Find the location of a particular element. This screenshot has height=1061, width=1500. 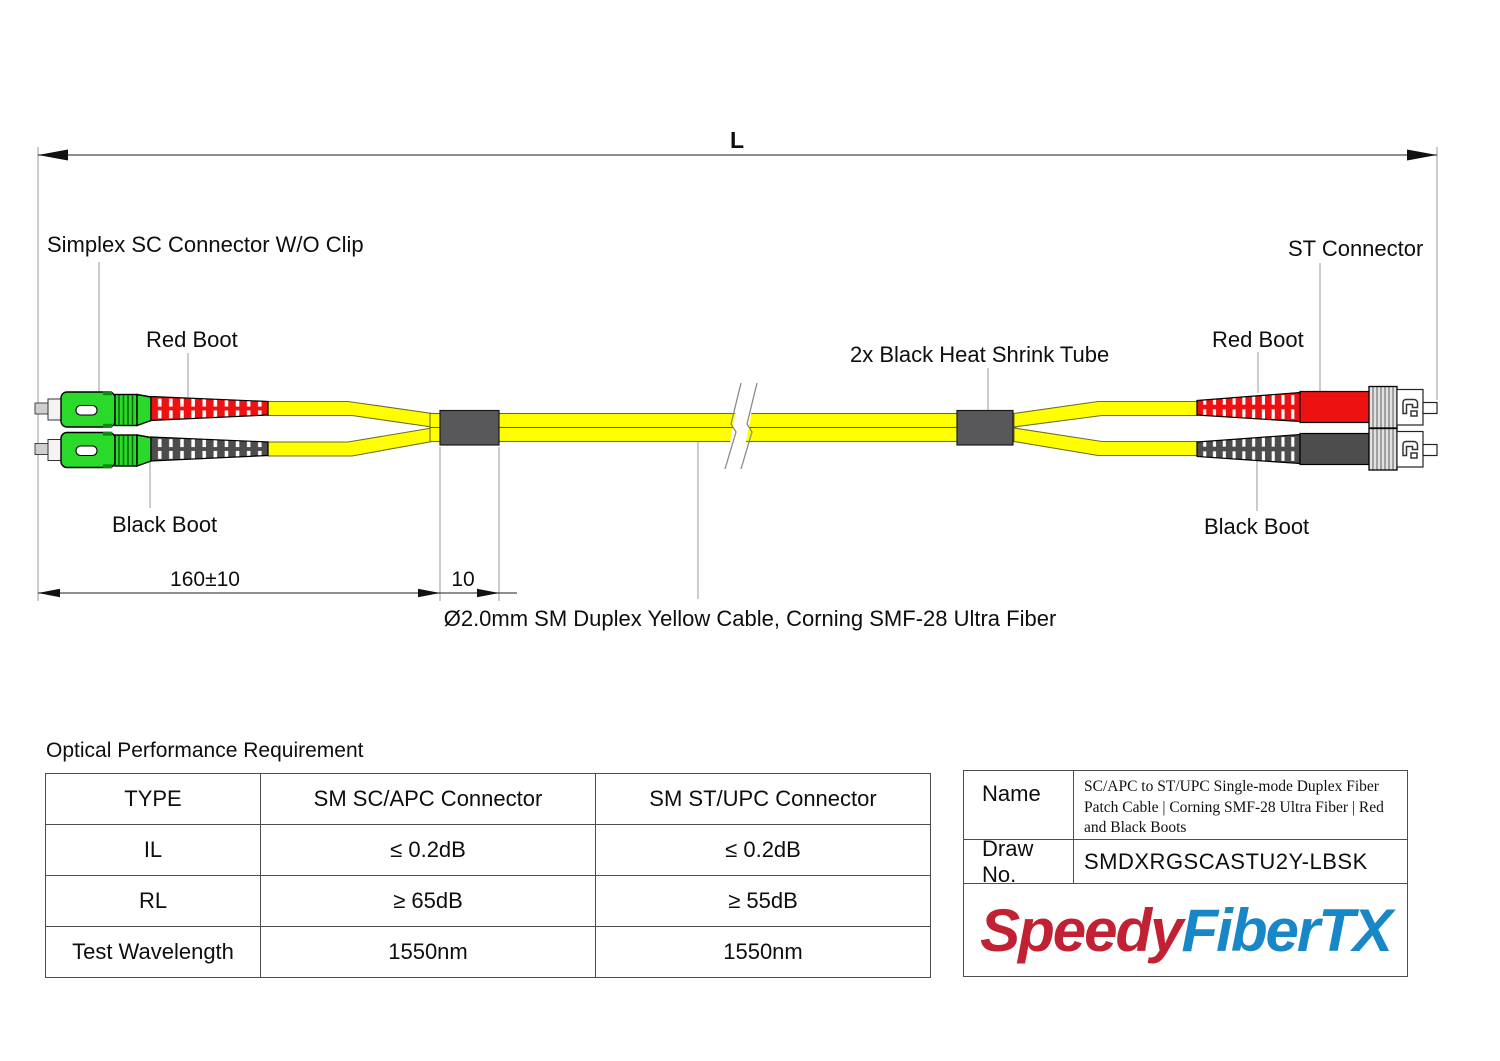

red-boot-right-label: Red Boot is located at coordinates (1258, 339).